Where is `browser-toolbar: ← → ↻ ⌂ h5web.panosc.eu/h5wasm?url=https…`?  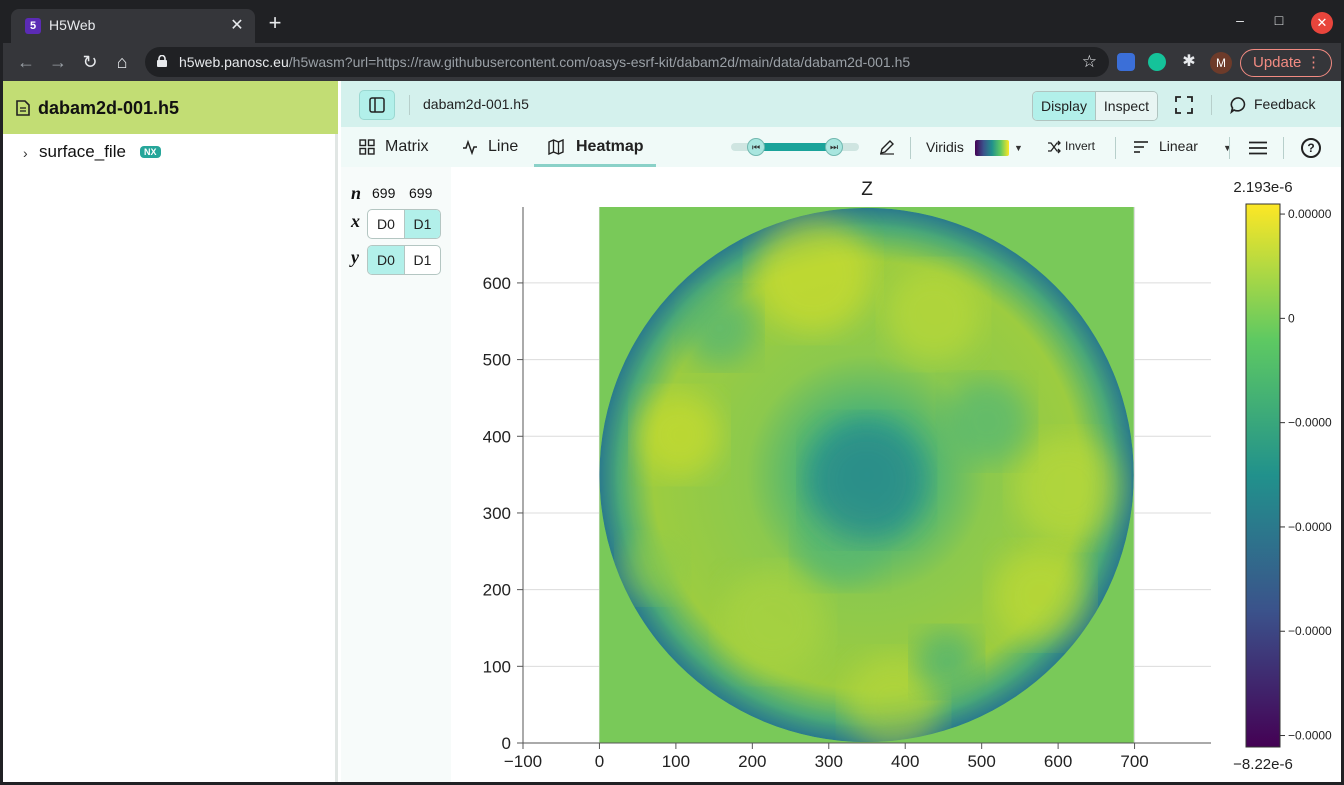 browser-toolbar: ← → ↻ ⌂ h5web.panosc.eu/h5wasm?url=https… is located at coordinates (672, 62).